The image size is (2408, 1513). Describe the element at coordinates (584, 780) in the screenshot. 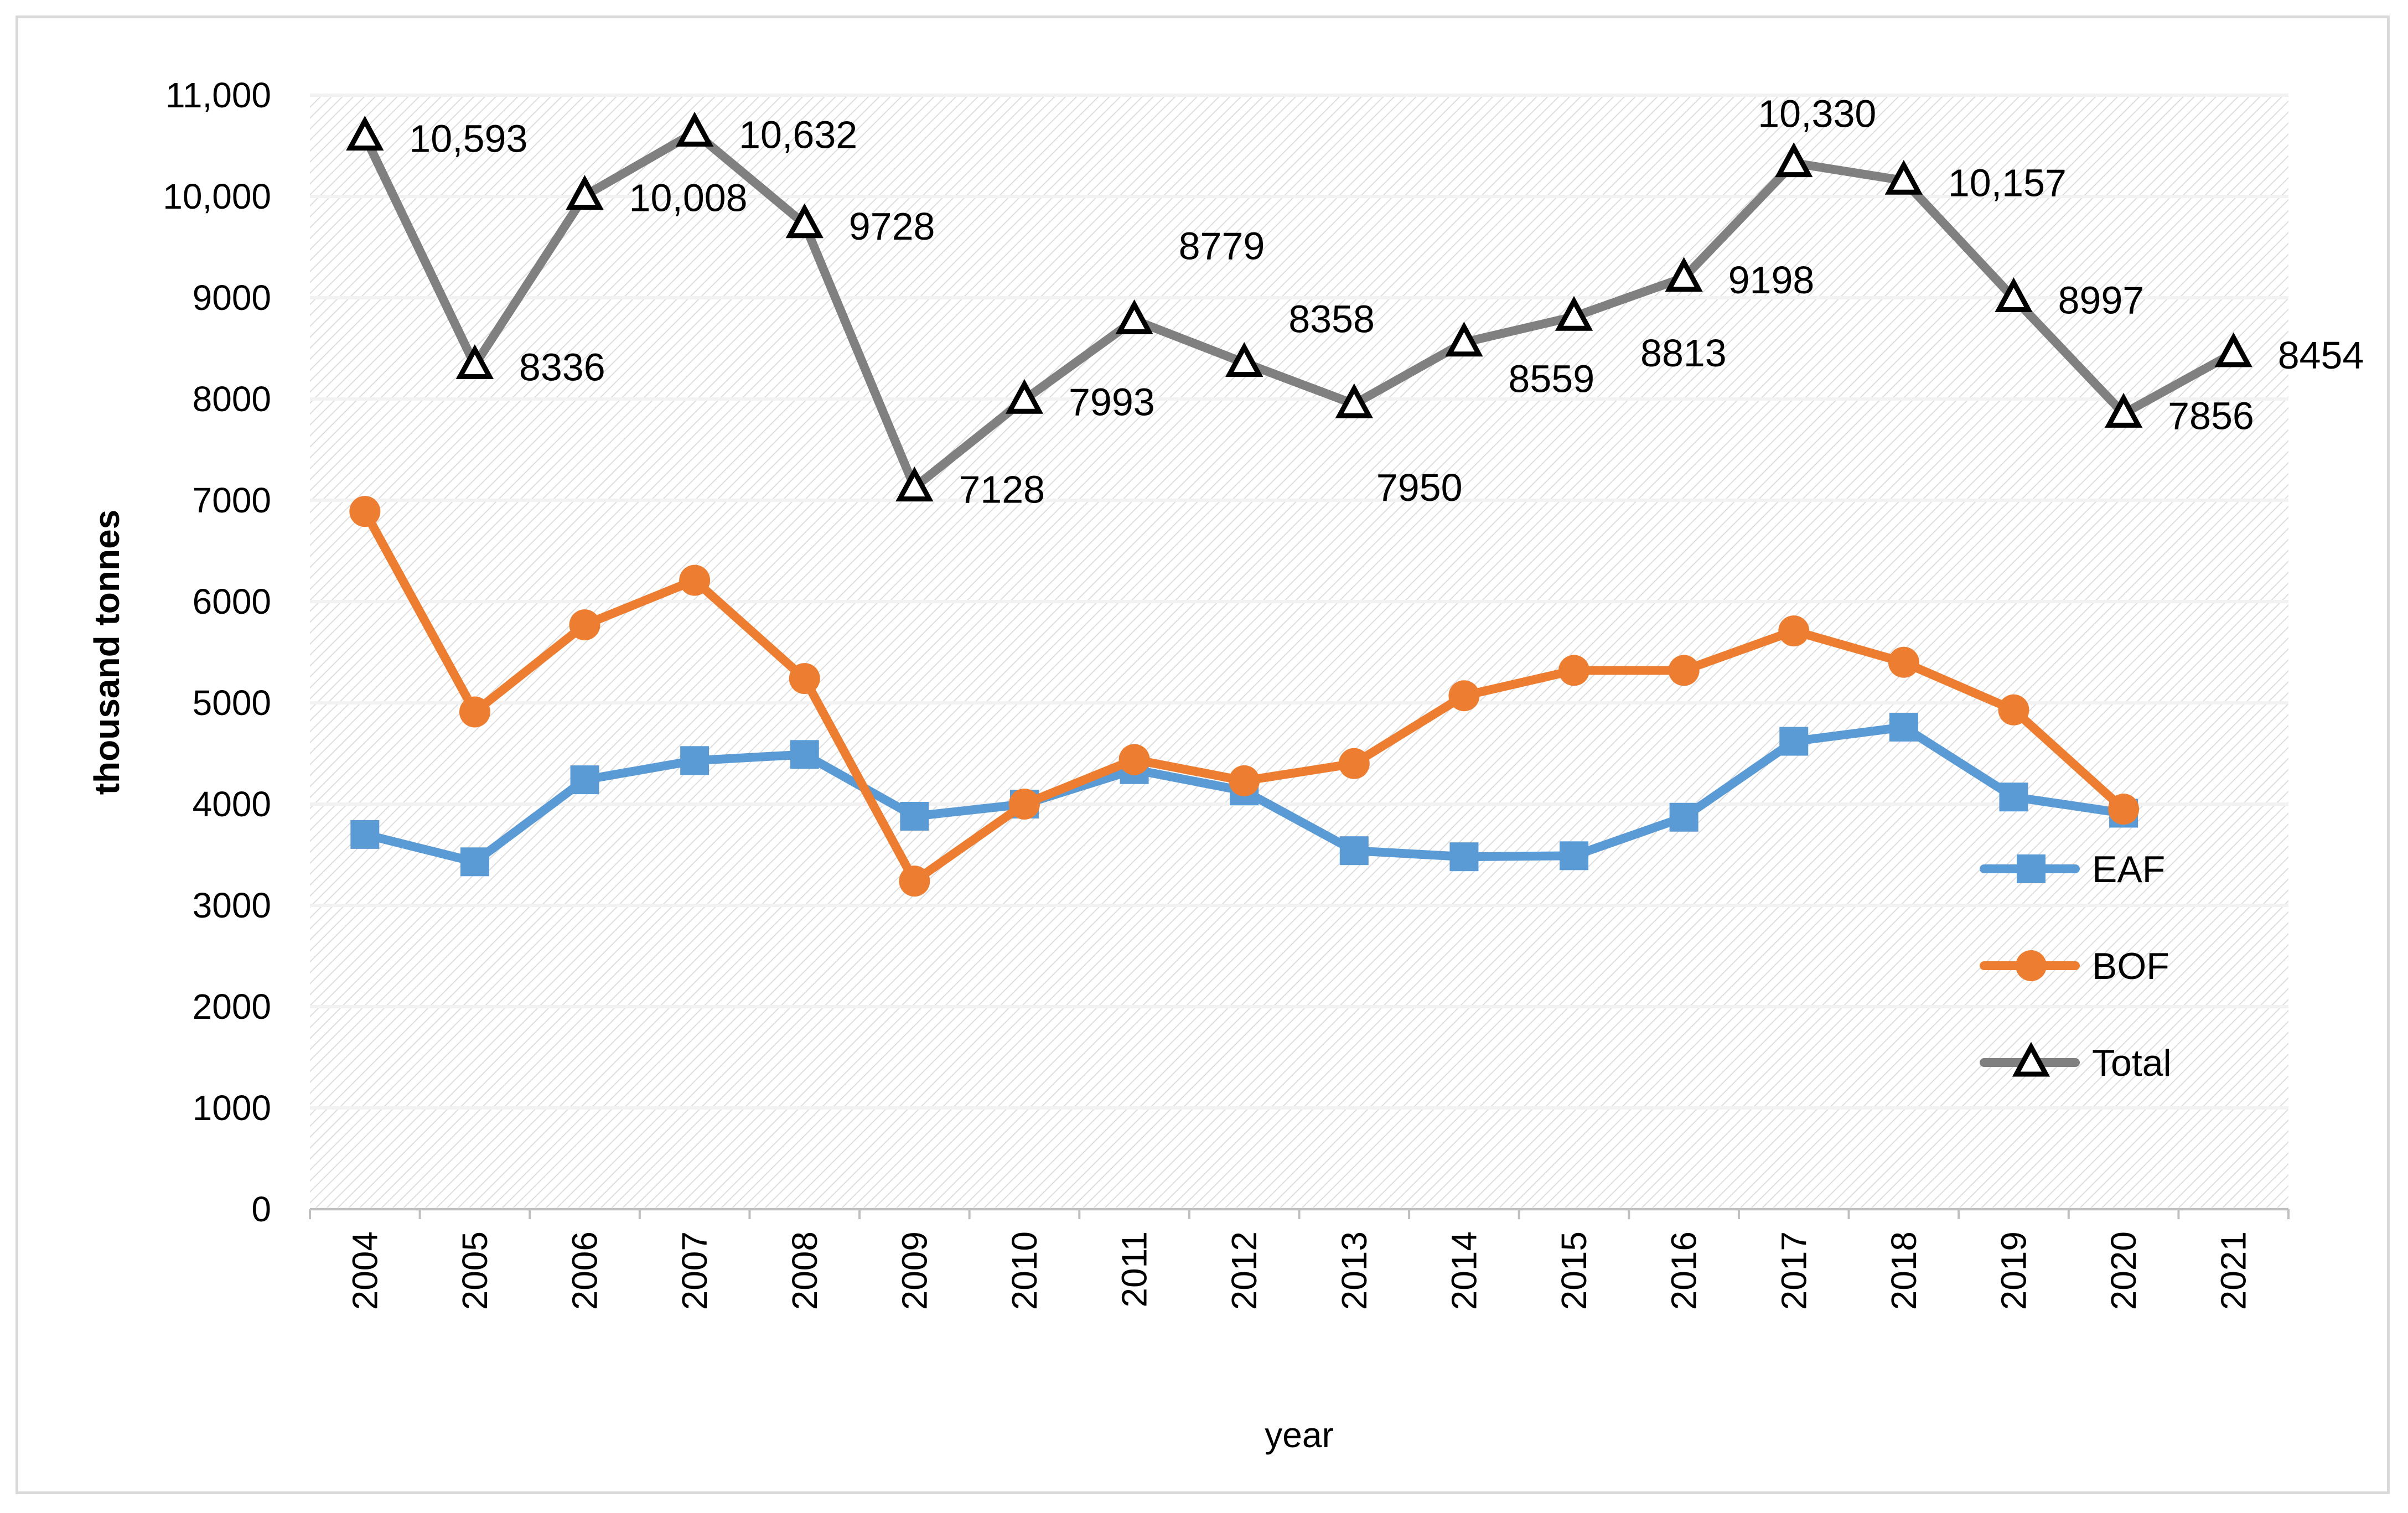

I see `data-point-eaf-2006` at that location.